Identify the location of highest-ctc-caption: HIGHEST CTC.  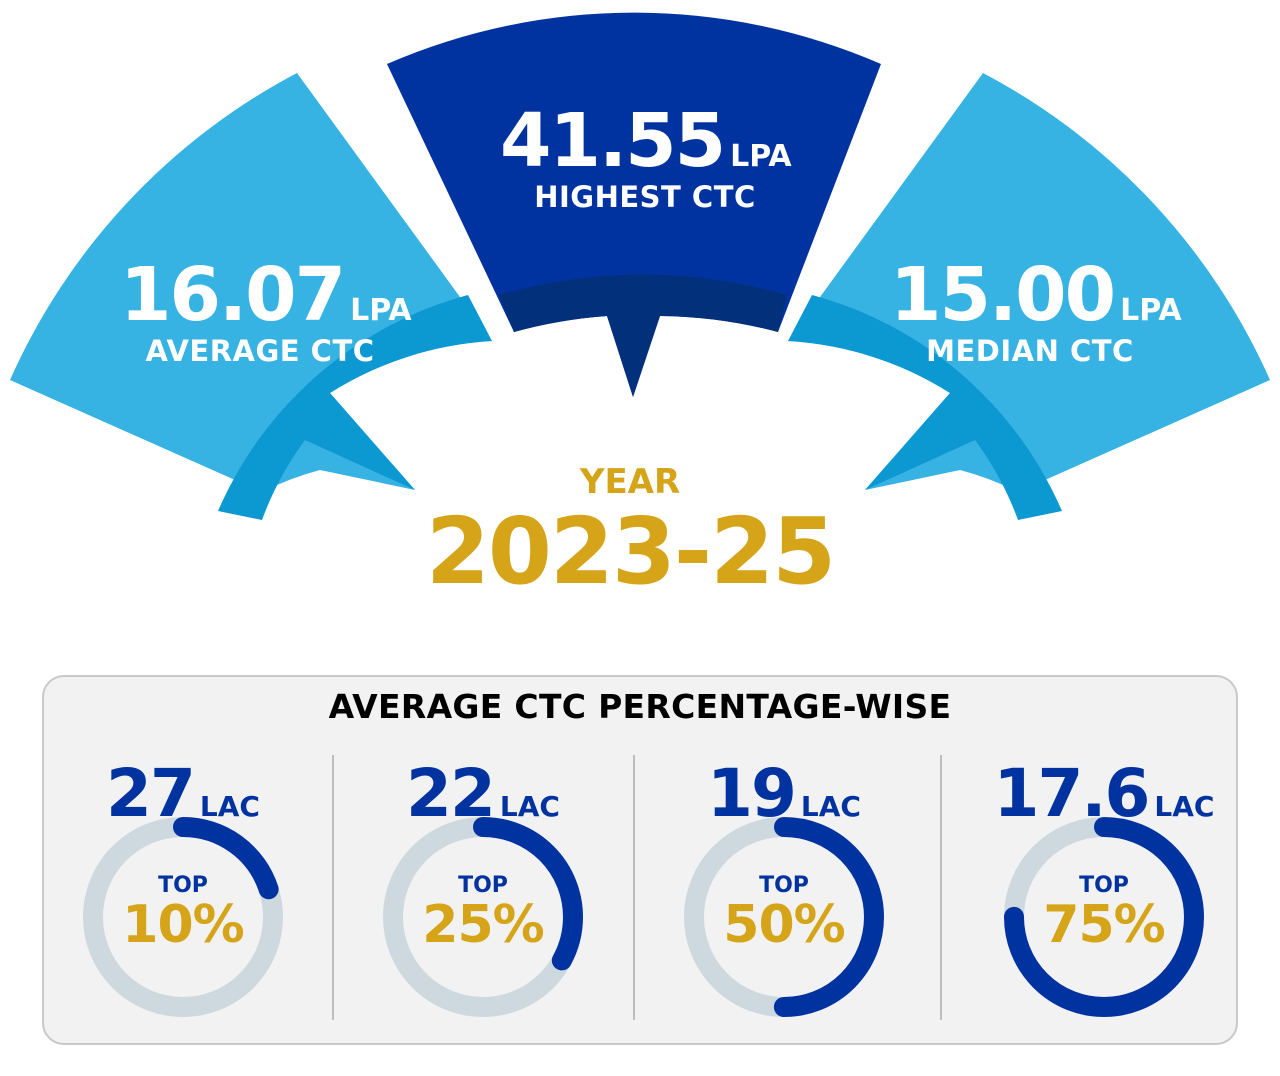
(645, 197).